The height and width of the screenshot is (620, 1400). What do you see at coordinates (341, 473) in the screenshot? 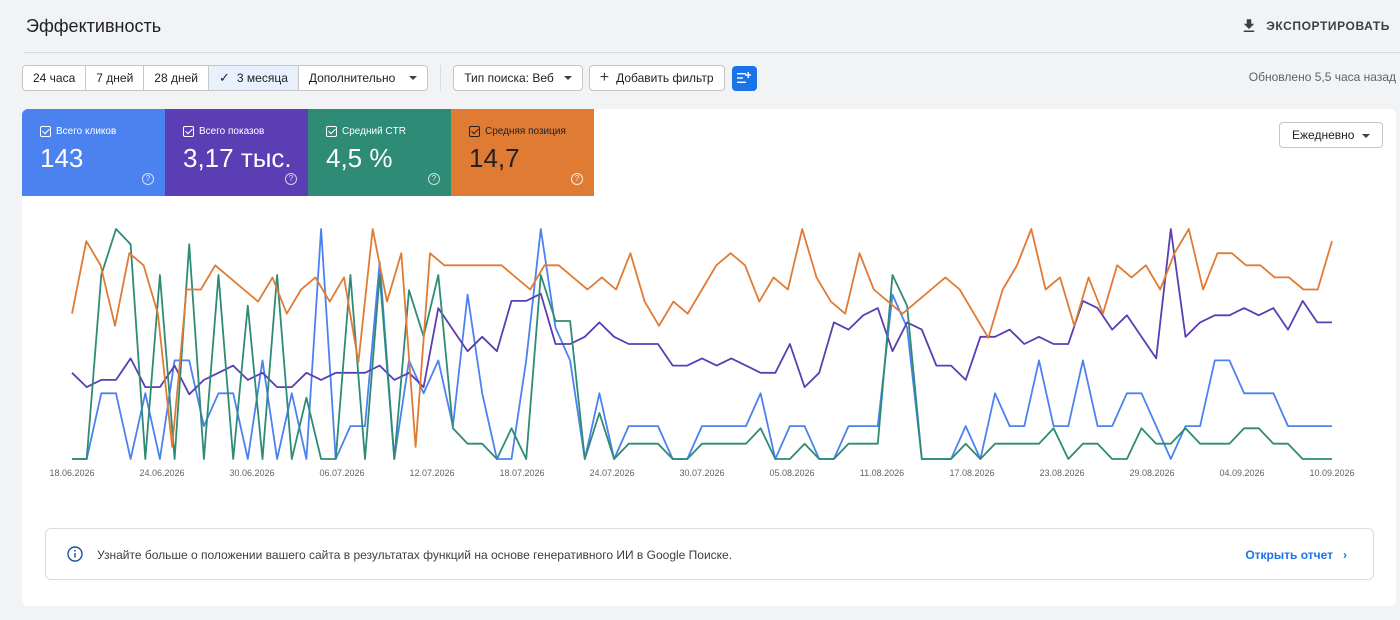
I see `x-tick-label: 06.07.2026` at bounding box center [341, 473].